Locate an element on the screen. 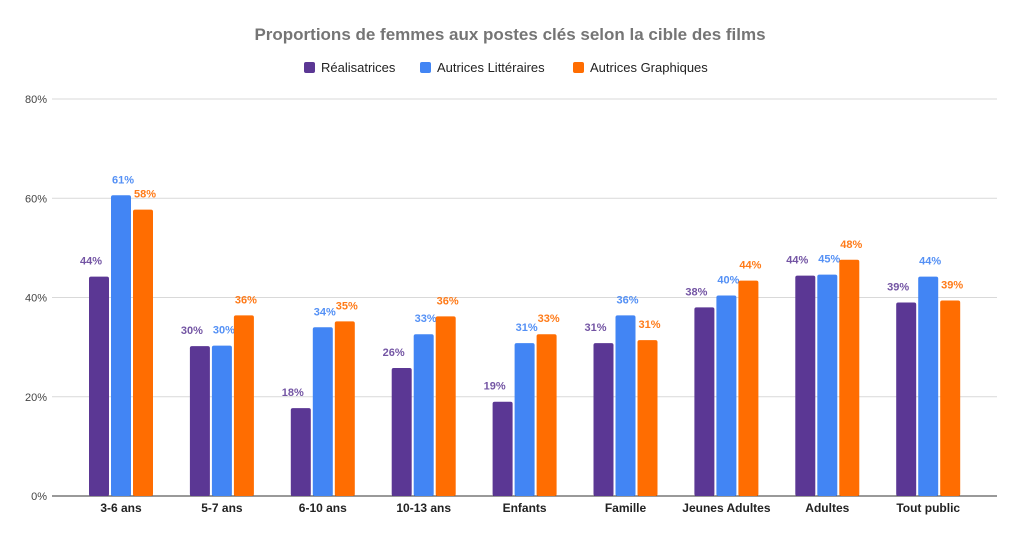  data-label: 40% is located at coordinates (728, 281).